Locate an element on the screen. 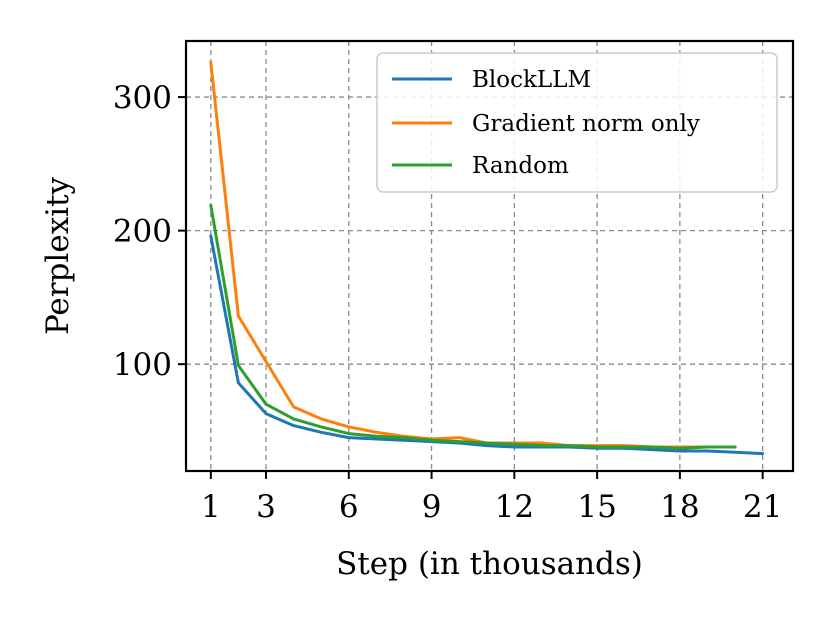 The image size is (832, 625). y-tick-label: 100 is located at coordinates (142, 365).